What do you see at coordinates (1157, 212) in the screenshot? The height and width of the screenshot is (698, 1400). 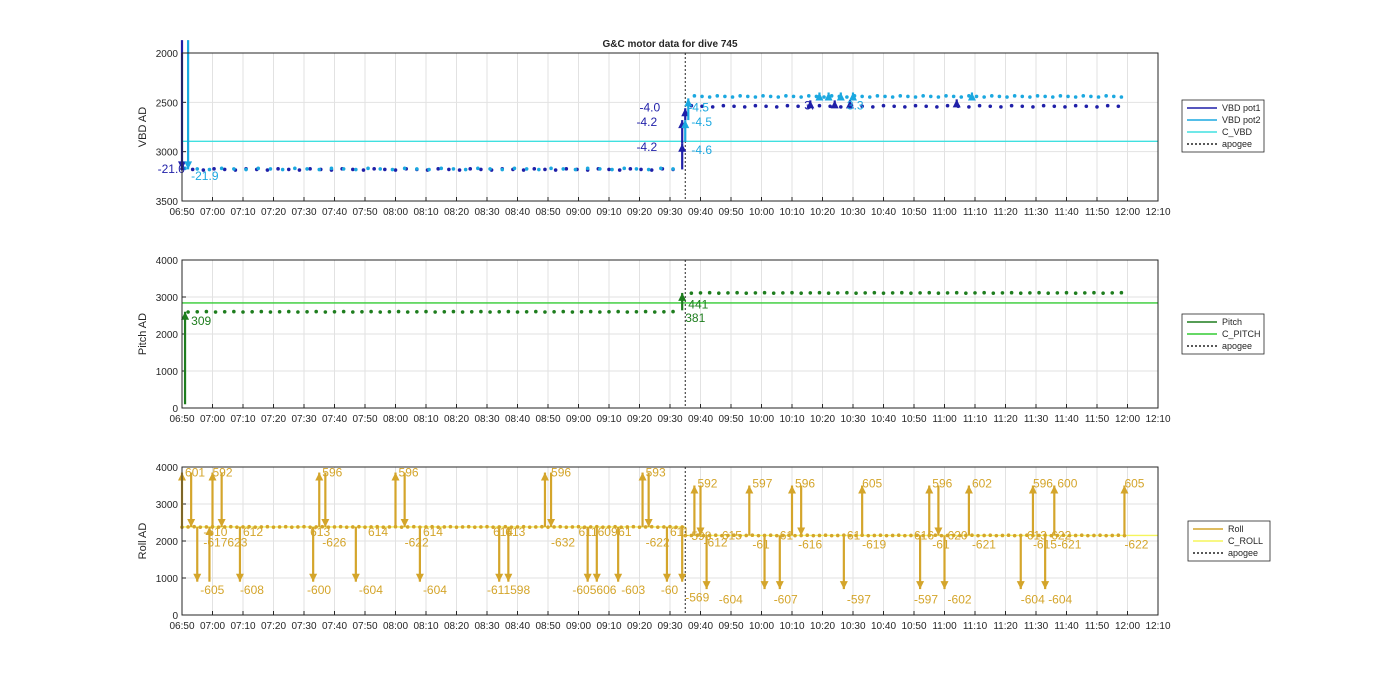 I see `x-tick-label: 12:10` at bounding box center [1157, 212].